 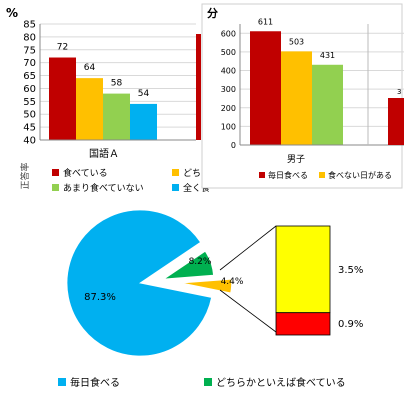 What do you see at coordinates (95, 382) in the screenshot?
I see `c3-legend-item-1: 毎日食べる` at bounding box center [95, 382].